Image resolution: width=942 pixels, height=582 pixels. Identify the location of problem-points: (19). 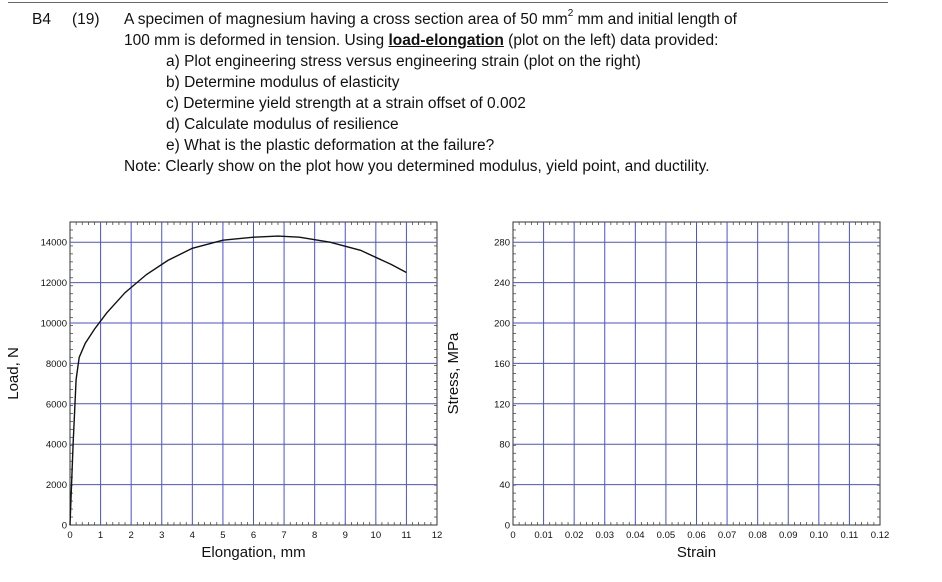
(86, 19).